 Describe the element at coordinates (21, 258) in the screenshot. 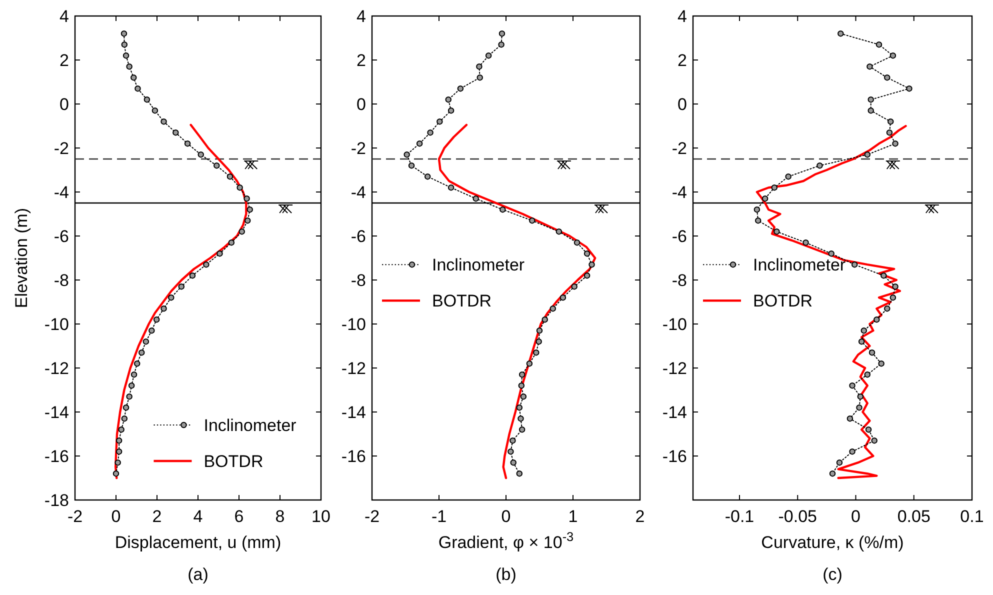

I see `y-axis-title: Elevation (m)` at that location.